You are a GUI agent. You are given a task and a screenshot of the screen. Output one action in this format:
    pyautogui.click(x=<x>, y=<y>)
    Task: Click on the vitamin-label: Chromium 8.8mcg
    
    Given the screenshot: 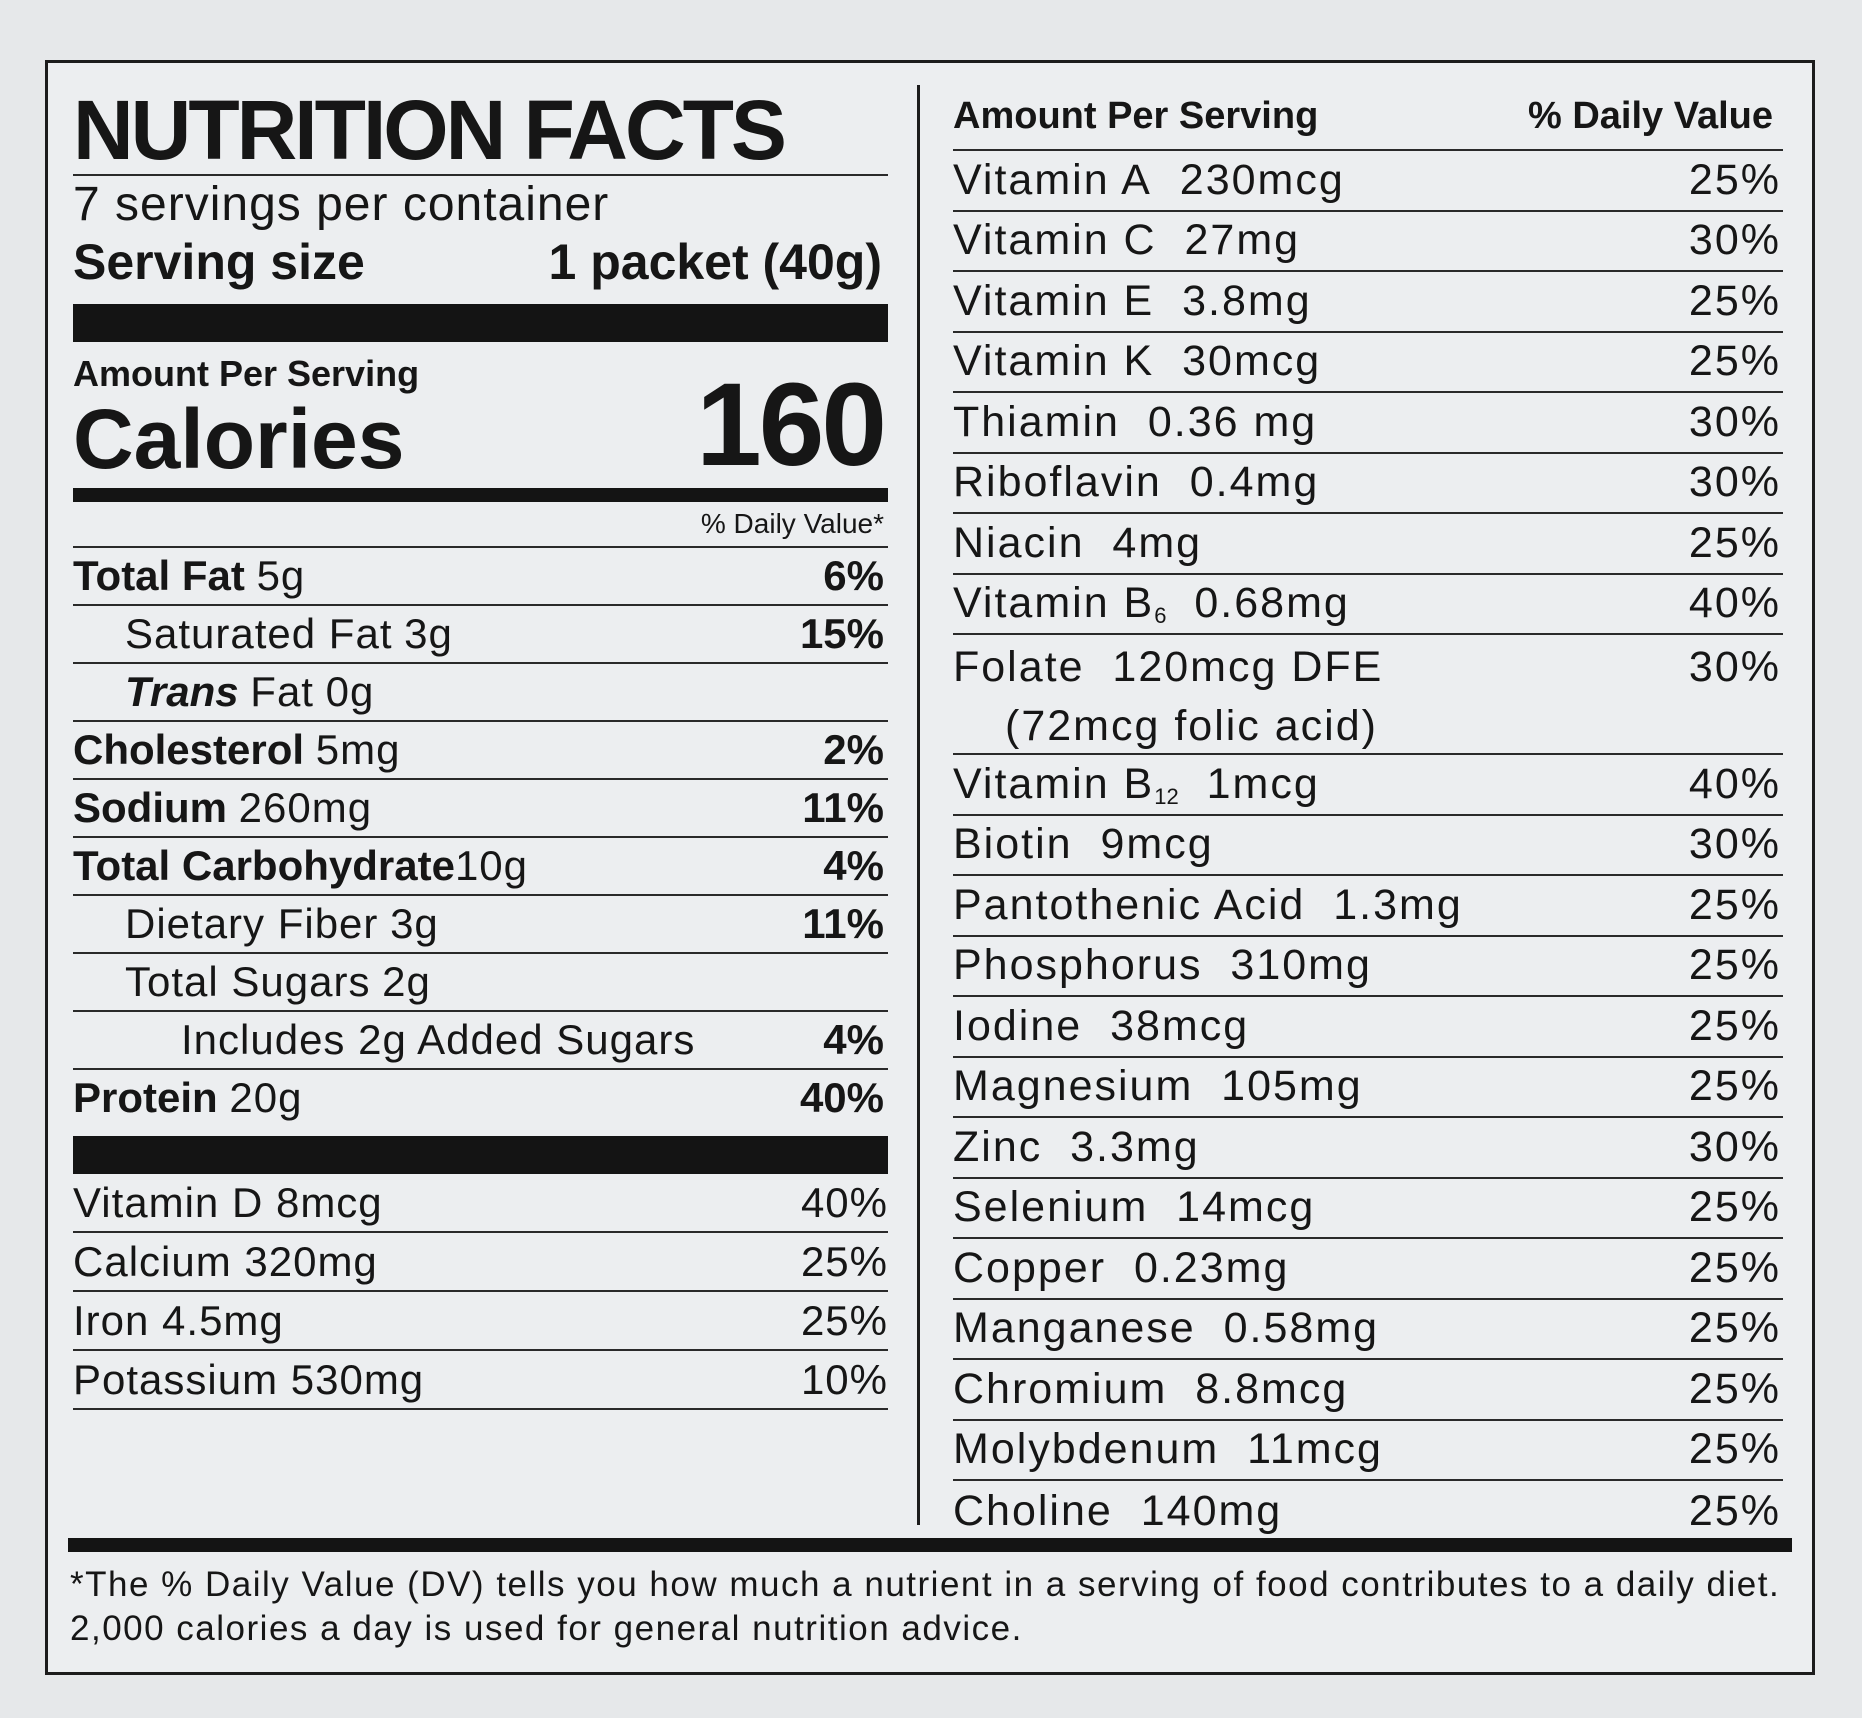 What is the action you would take?
    pyautogui.click(x=1150, y=1389)
    